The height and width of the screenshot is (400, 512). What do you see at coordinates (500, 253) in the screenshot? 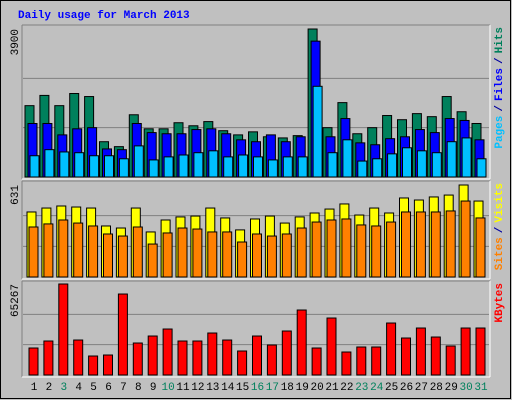
I see `legend-entry: Sites` at bounding box center [500, 253].